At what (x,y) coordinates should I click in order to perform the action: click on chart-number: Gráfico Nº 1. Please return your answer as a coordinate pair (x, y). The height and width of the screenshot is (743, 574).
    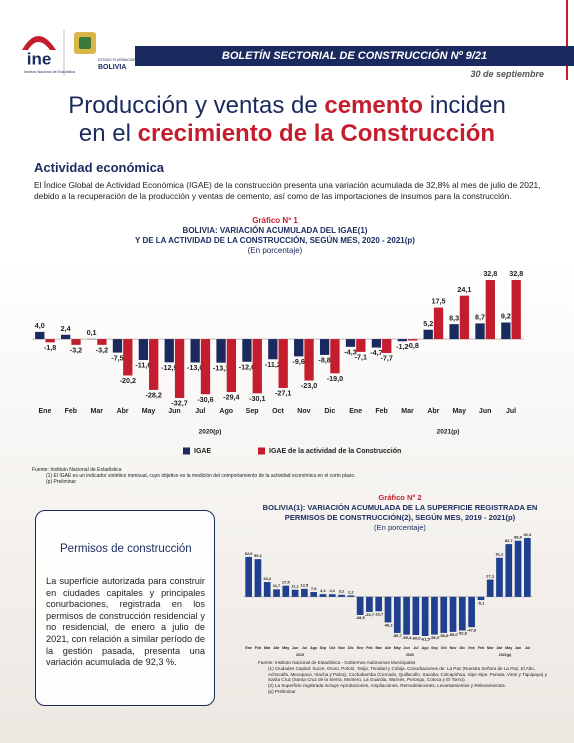
    Looking at the image, I should click on (275, 220).